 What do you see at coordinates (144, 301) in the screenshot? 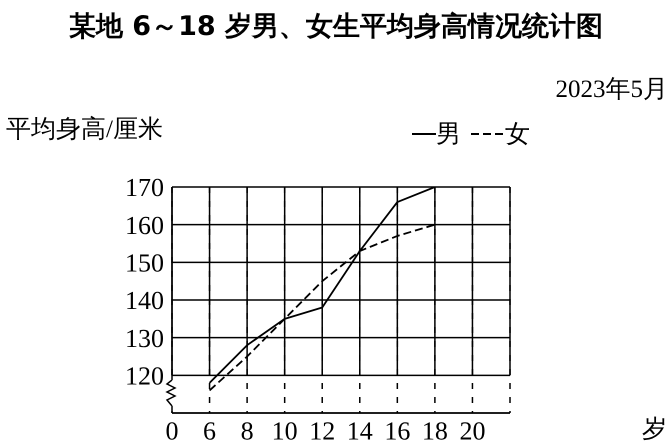
I see `y-tick-label: 140` at bounding box center [144, 301].